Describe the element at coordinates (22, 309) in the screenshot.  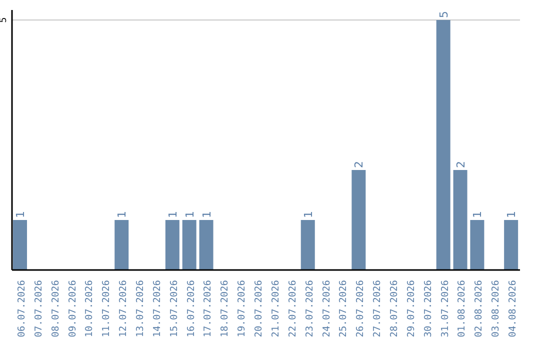
I see `x-tick-label: 06.07.2026` at that location.